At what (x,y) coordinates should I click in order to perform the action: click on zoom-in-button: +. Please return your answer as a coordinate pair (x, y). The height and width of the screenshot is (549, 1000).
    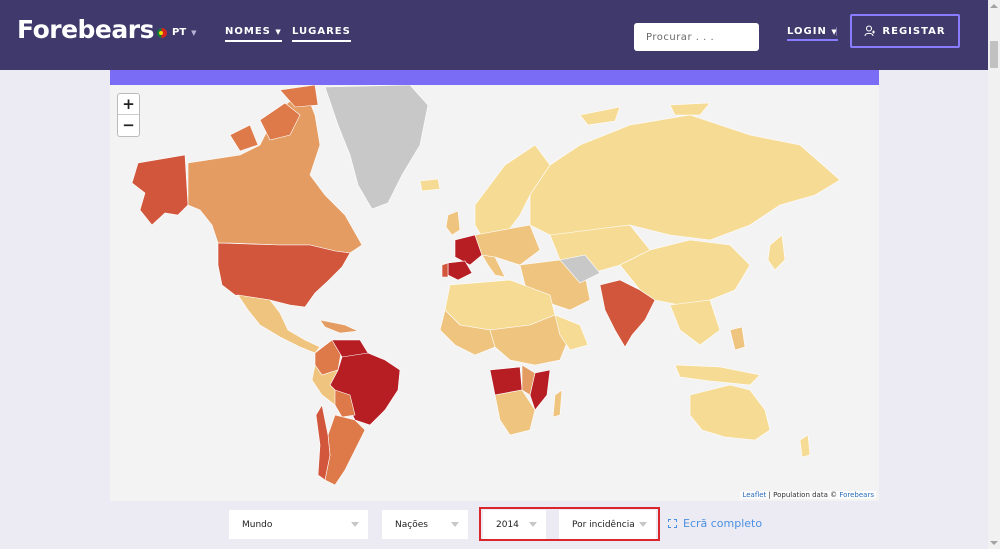
    Looking at the image, I should click on (128, 104).